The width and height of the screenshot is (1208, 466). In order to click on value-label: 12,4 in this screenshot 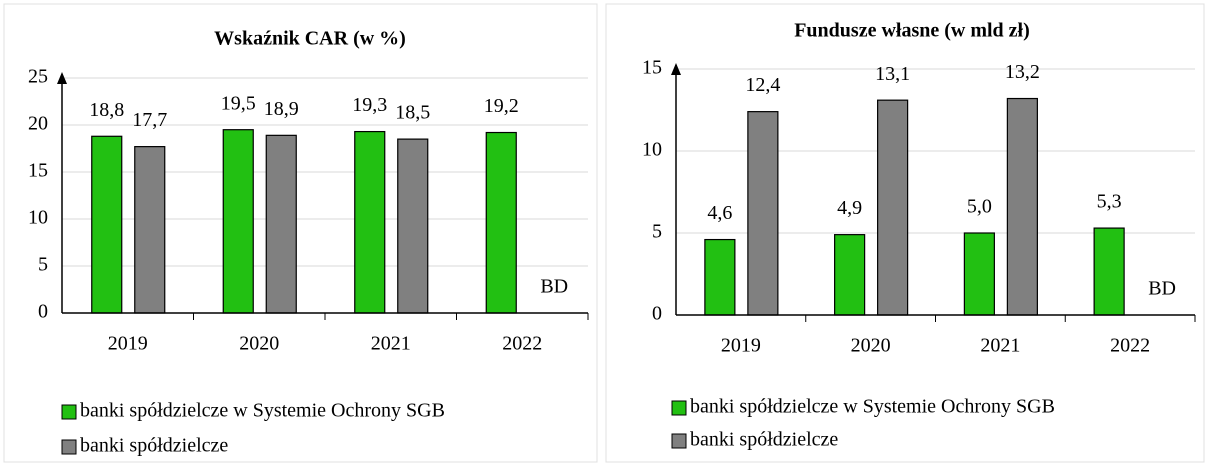, I will do `click(762, 85)`.